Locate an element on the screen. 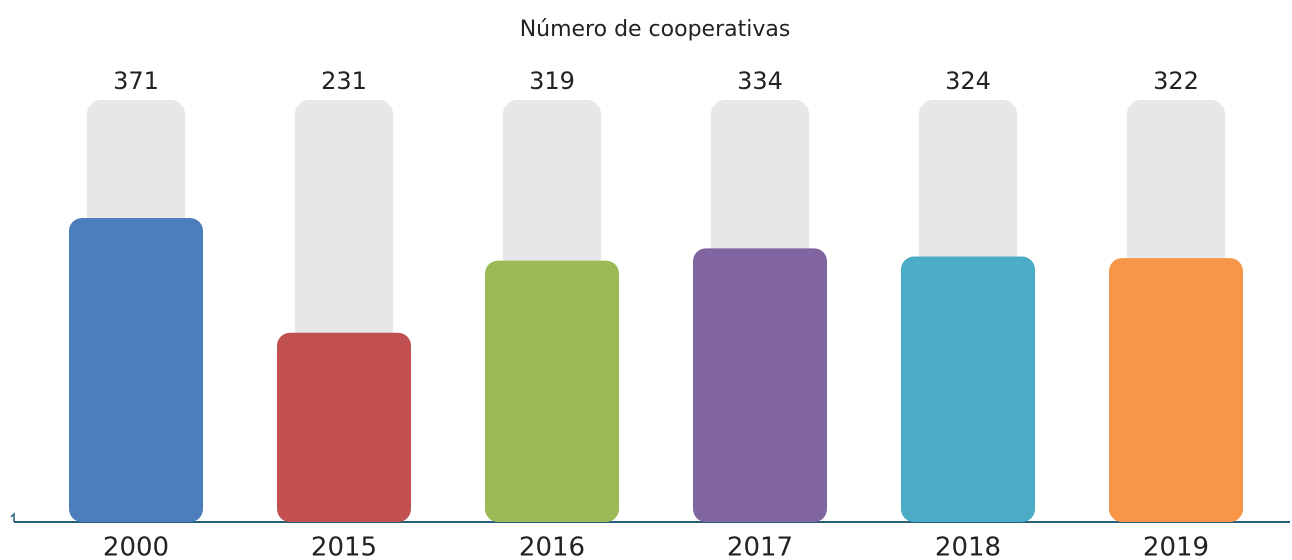 This screenshot has height=560, width=1292. value-label: 334 is located at coordinates (760, 81).